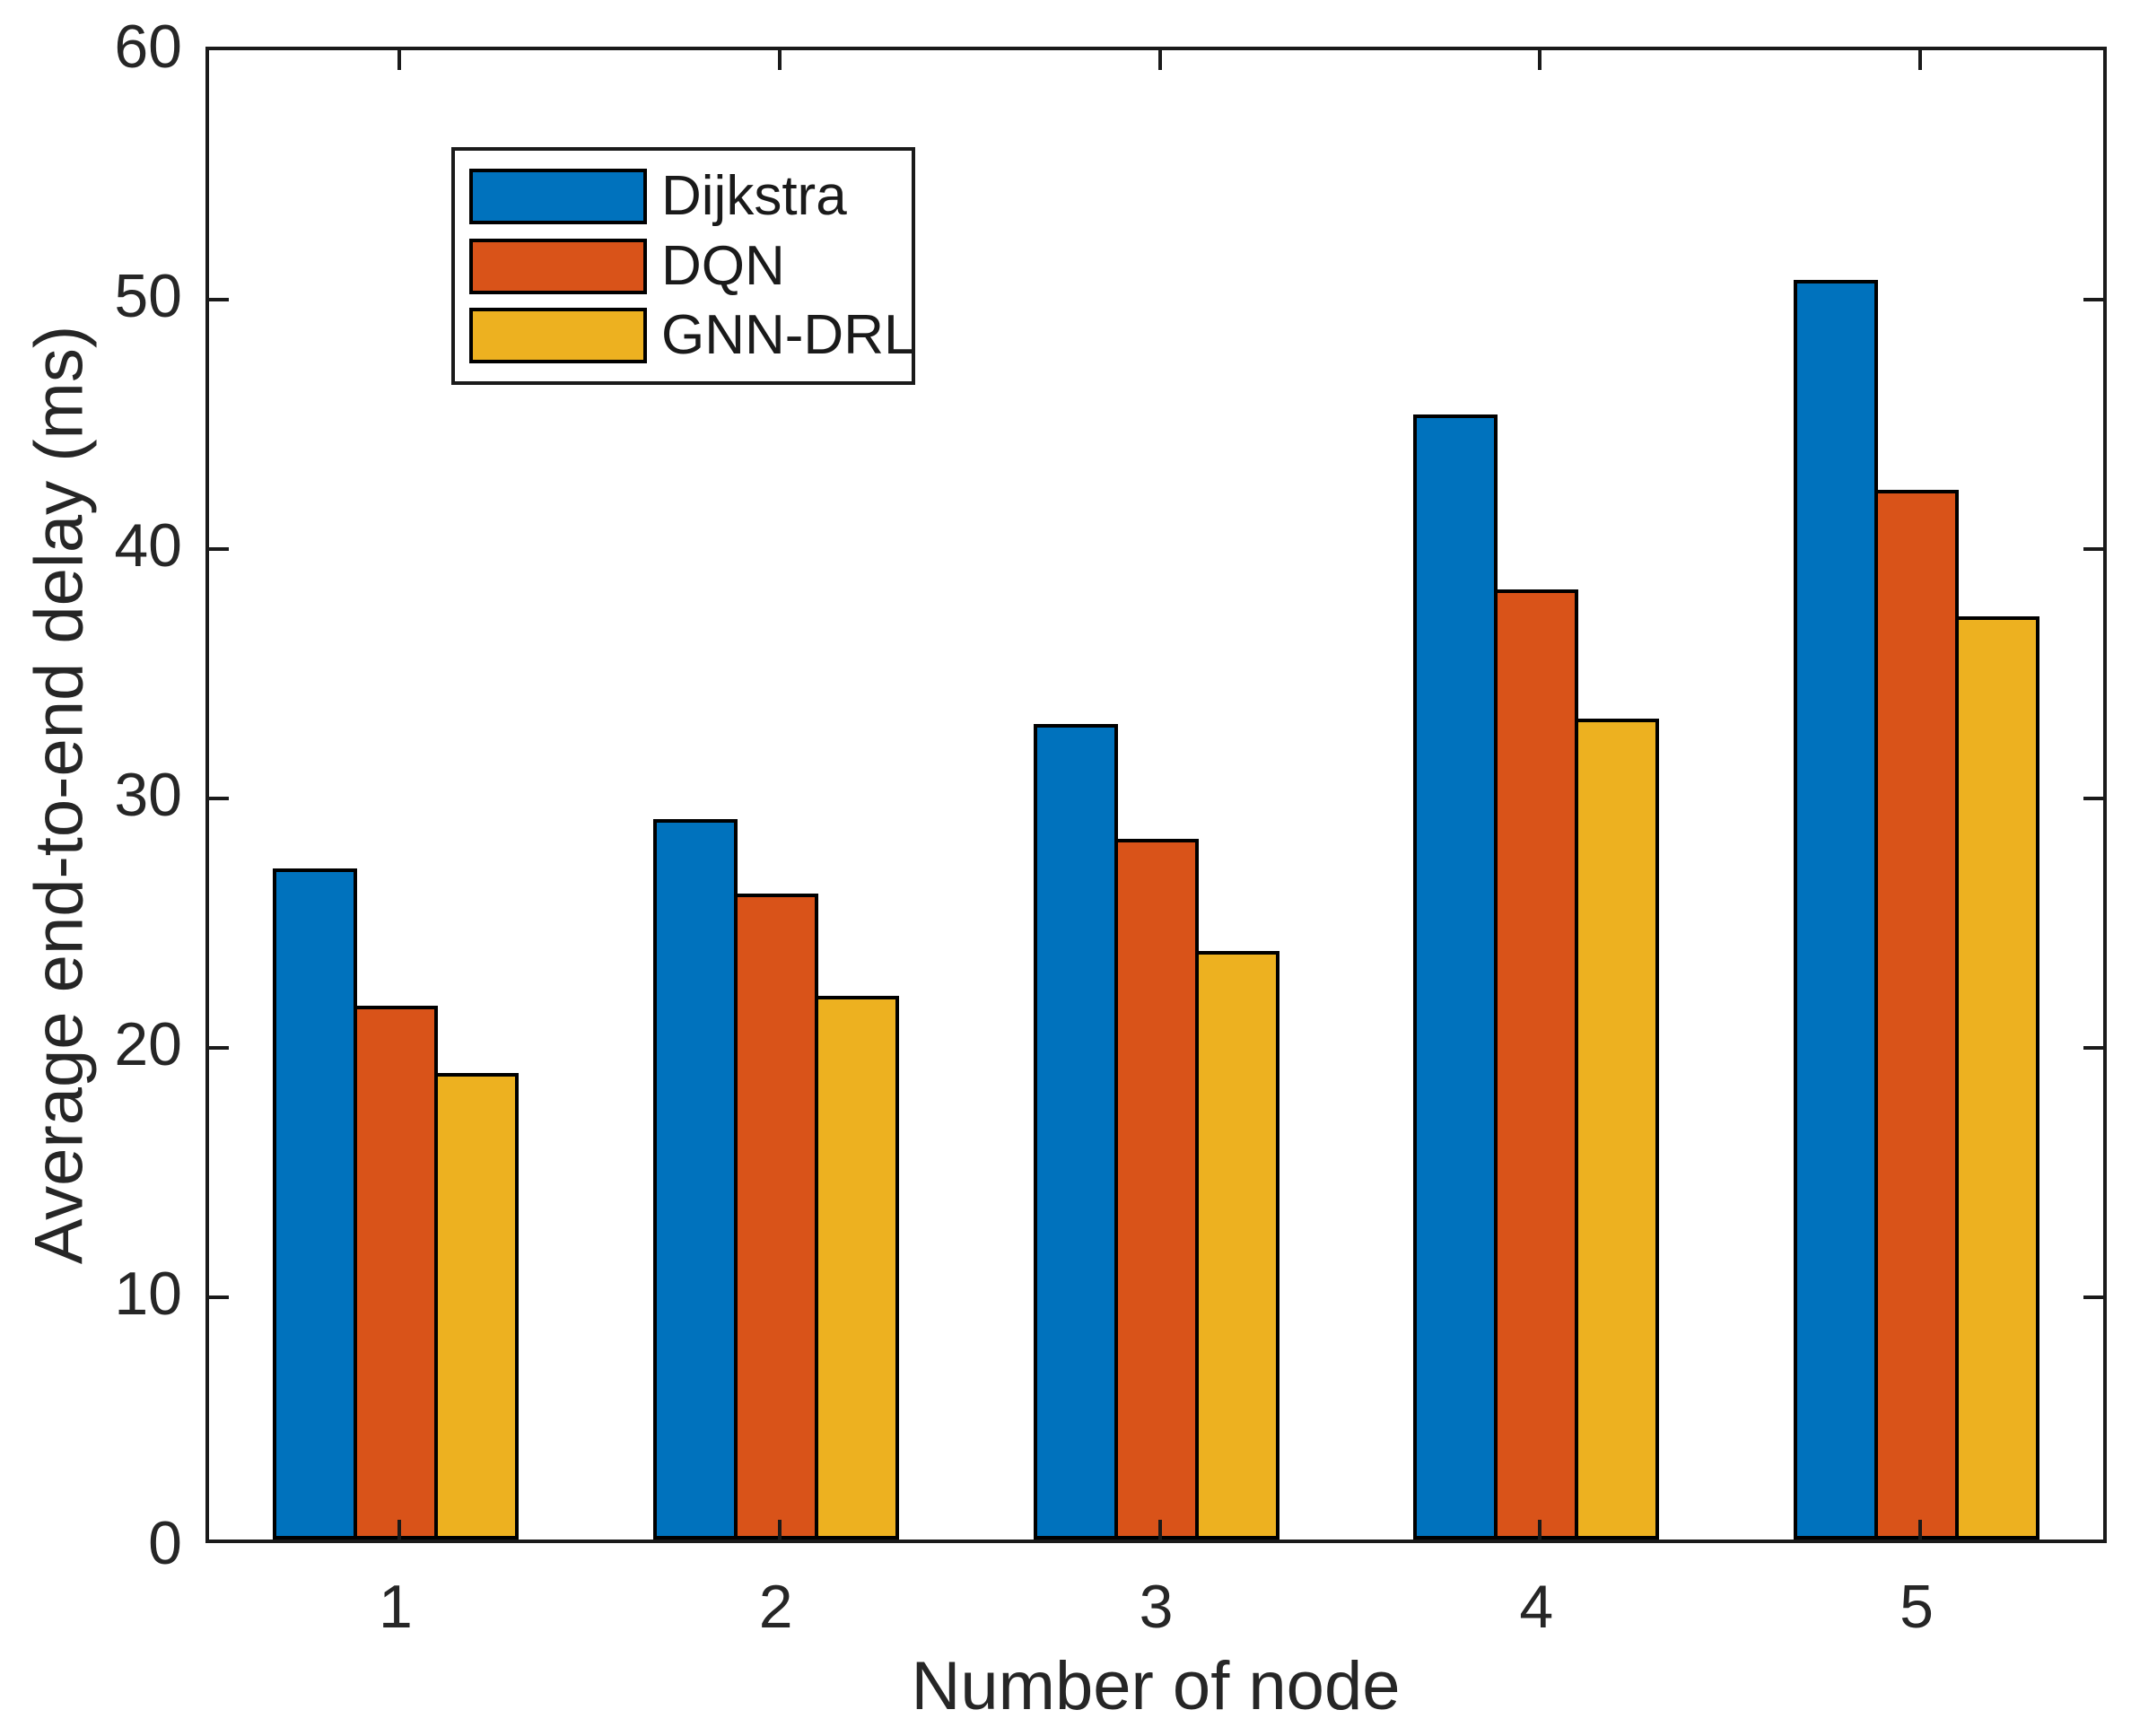  I want to click on x-tick-label-1: 1, so click(395, 1607).